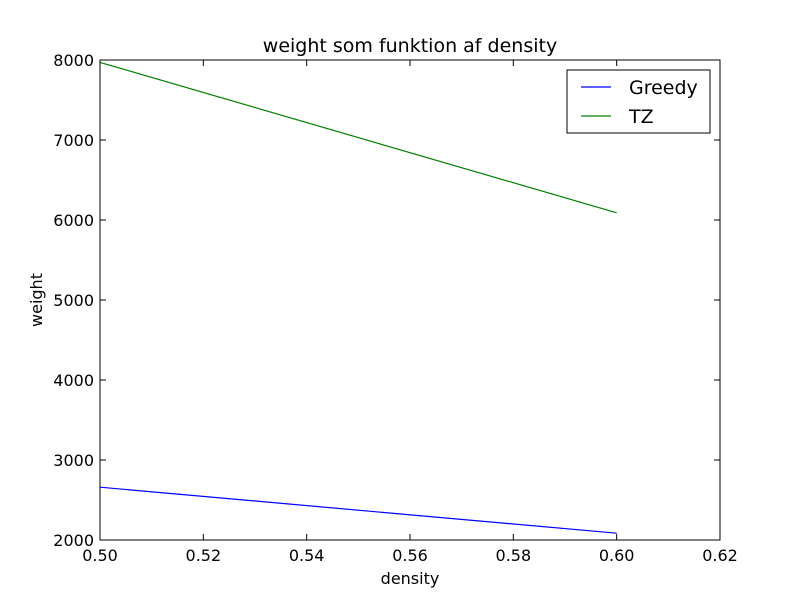 The width and height of the screenshot is (800, 604). Describe the element at coordinates (100, 555) in the screenshot. I see `x-tick-label: 0.50` at that location.